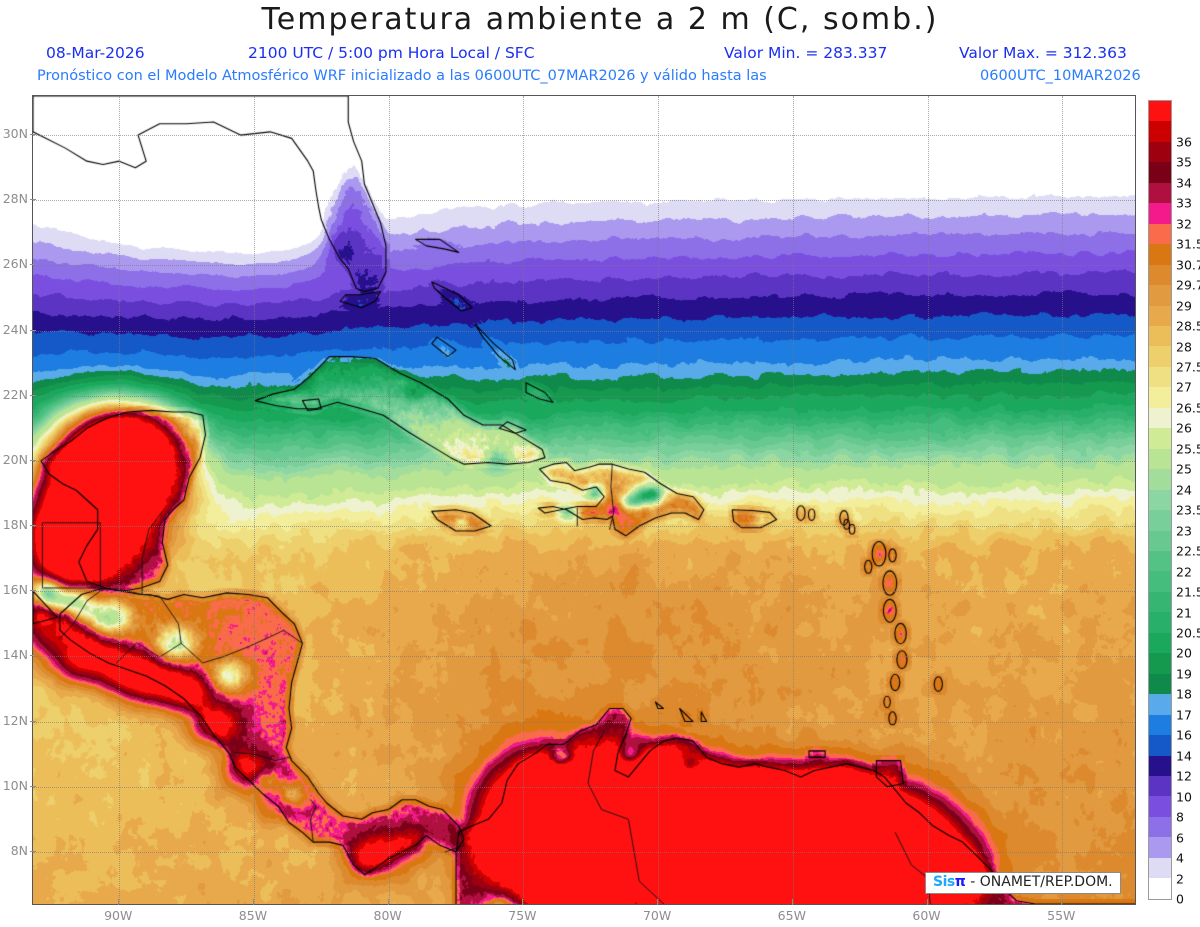 Image resolution: width=1200 pixels, height=927 pixels. What do you see at coordinates (1180, 899) in the screenshot?
I see `colorbar-tick-label: 0` at bounding box center [1180, 899].